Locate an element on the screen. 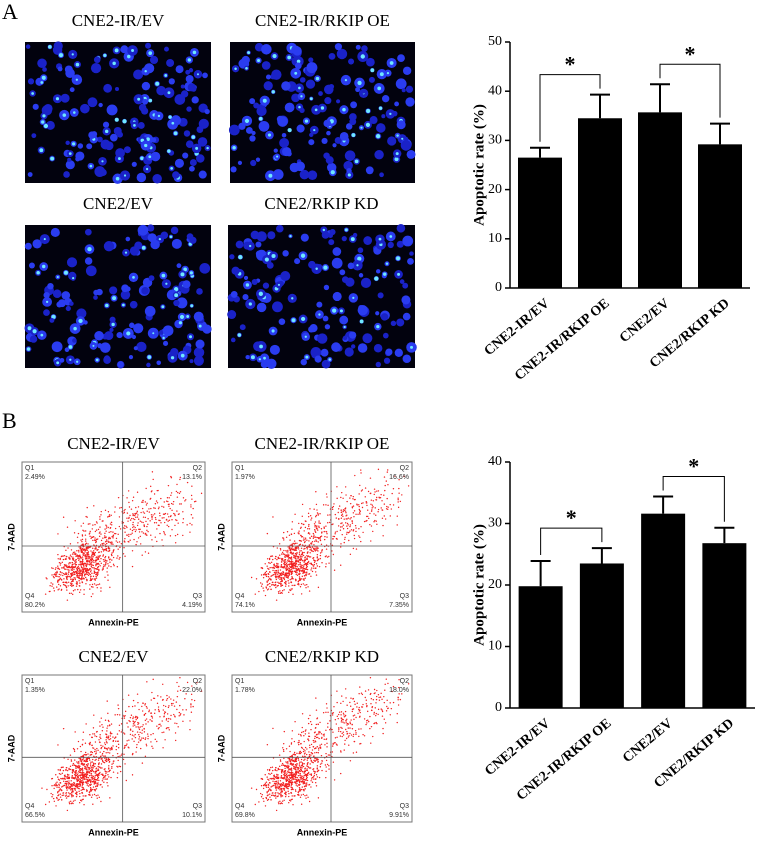  x-axis-label: Annexin-PE is located at coordinates (322, 622).